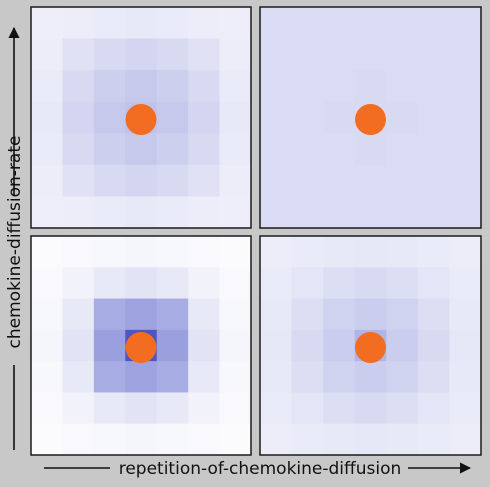  What do you see at coordinates (15, 242) in the screenshot?
I see `y-axis-label: chemokine-diffusion-rate` at bounding box center [15, 242].